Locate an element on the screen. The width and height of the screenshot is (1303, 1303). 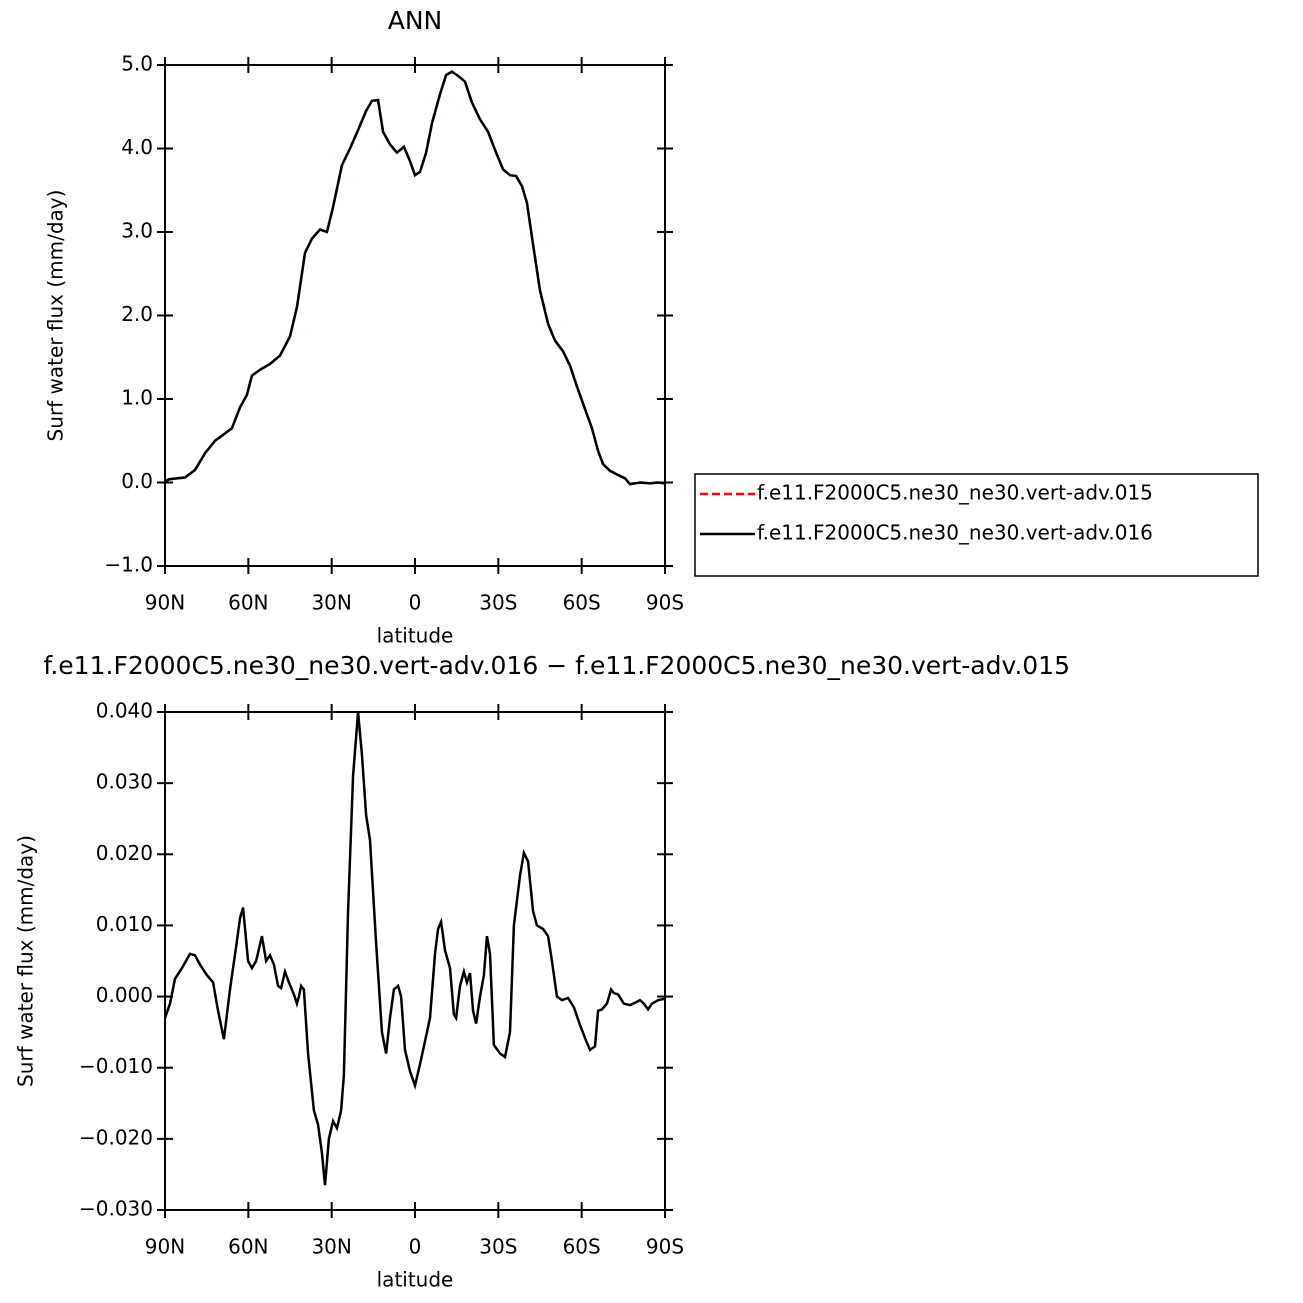
y-tick-label: 1.0 is located at coordinates (137, 398).